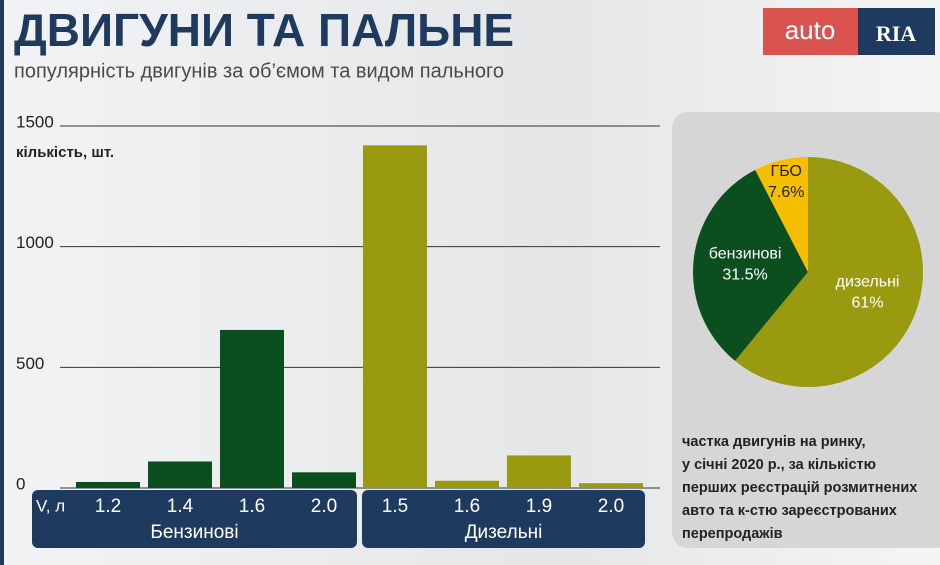 Image resolution: width=940 pixels, height=565 pixels. What do you see at coordinates (779, 465) in the screenshot?
I see `note: у січні 2020 р., за кількістю` at bounding box center [779, 465].